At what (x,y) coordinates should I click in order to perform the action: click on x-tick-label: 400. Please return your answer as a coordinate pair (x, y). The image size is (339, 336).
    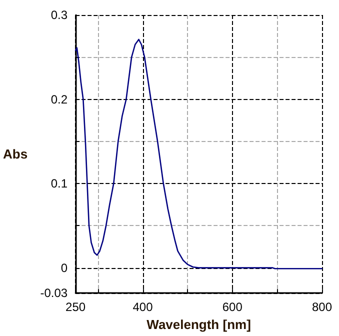
    Looking at the image, I should click on (143, 307).